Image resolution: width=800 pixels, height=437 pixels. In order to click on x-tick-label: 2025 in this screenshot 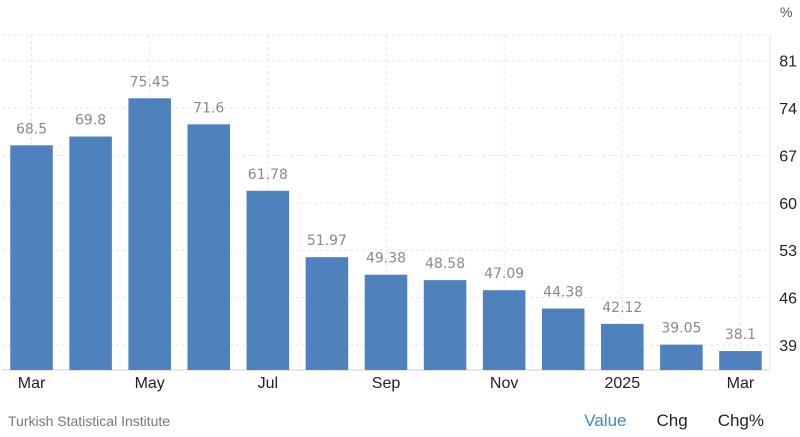, I will do `click(623, 383)`.